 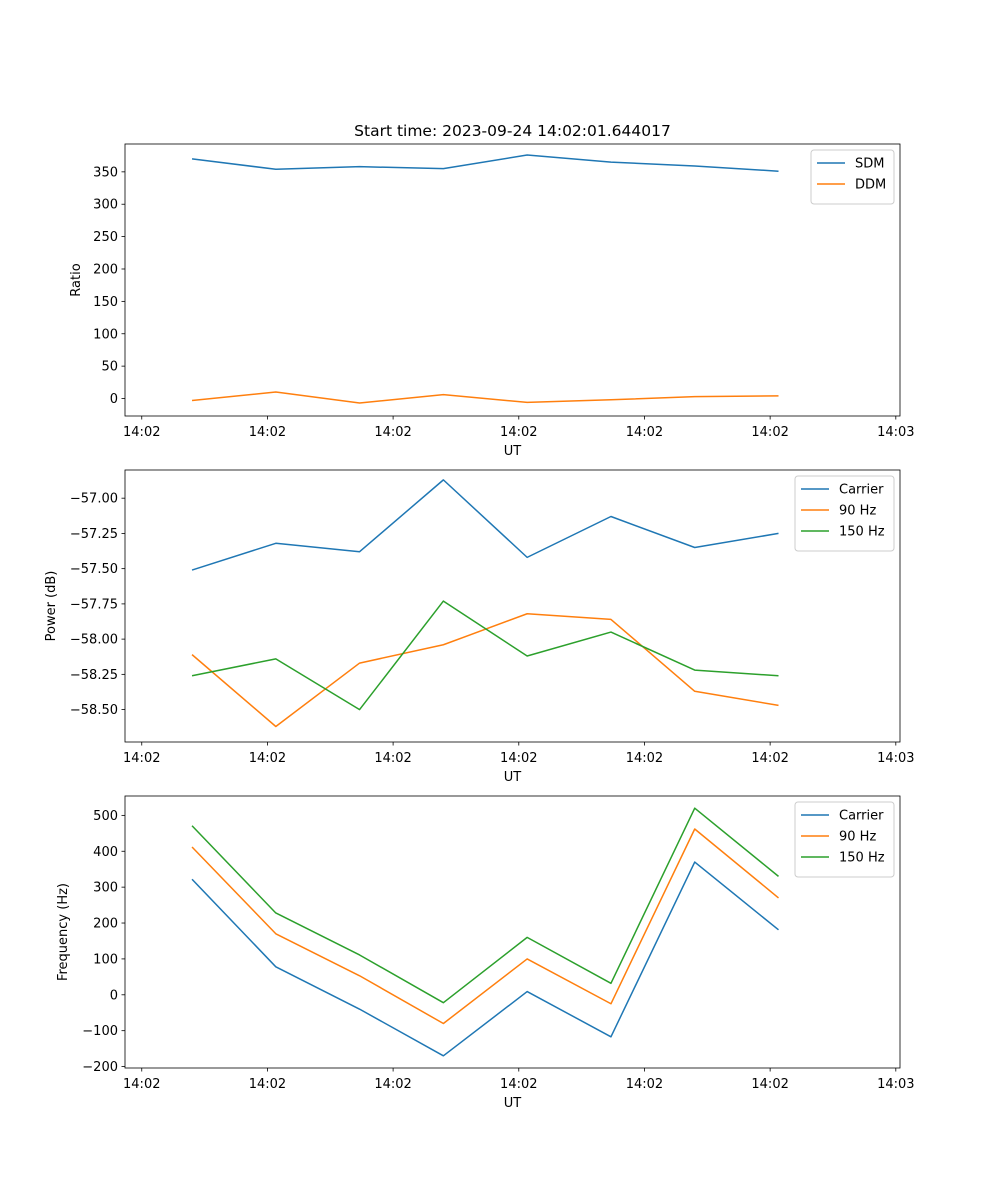 What do you see at coordinates (852, 177) in the screenshot?
I see `legend: SDM DDM` at bounding box center [852, 177].